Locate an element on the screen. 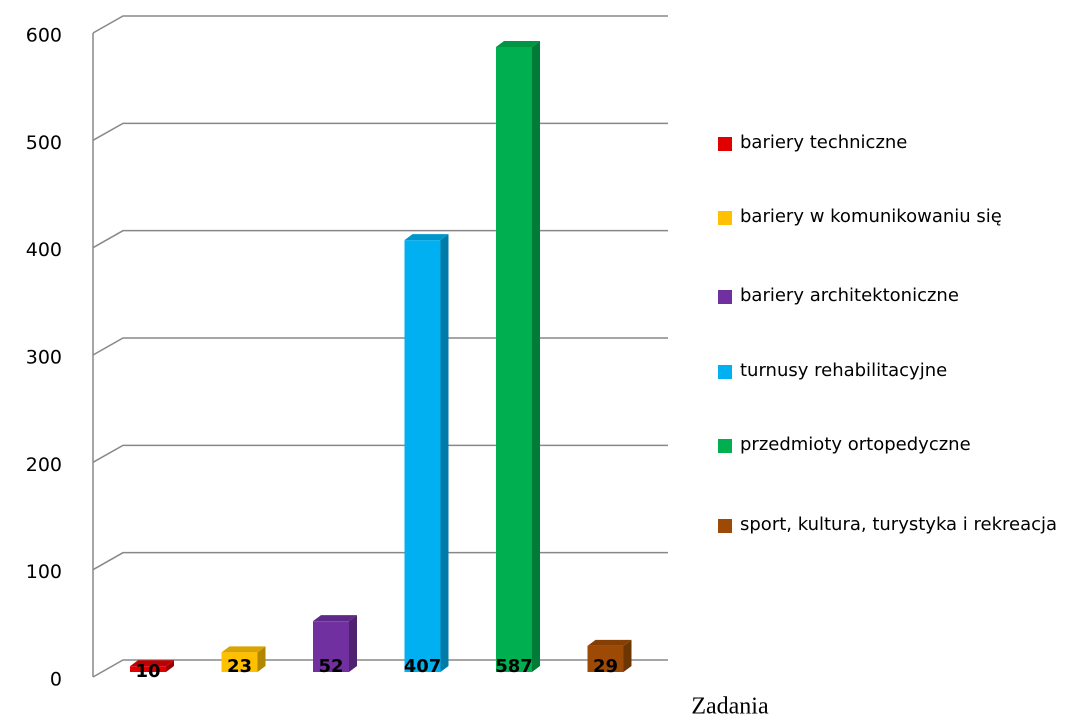 This screenshot has width=1082, height=722. y-tick-label: 500 is located at coordinates (44, 143).